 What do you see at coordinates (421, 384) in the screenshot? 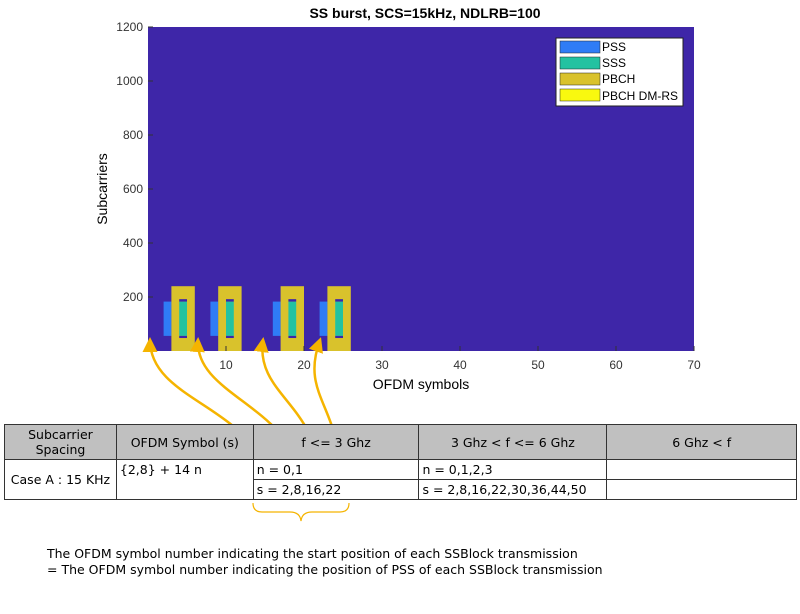
I see `x-axis-label: OFDM symbols` at bounding box center [421, 384].